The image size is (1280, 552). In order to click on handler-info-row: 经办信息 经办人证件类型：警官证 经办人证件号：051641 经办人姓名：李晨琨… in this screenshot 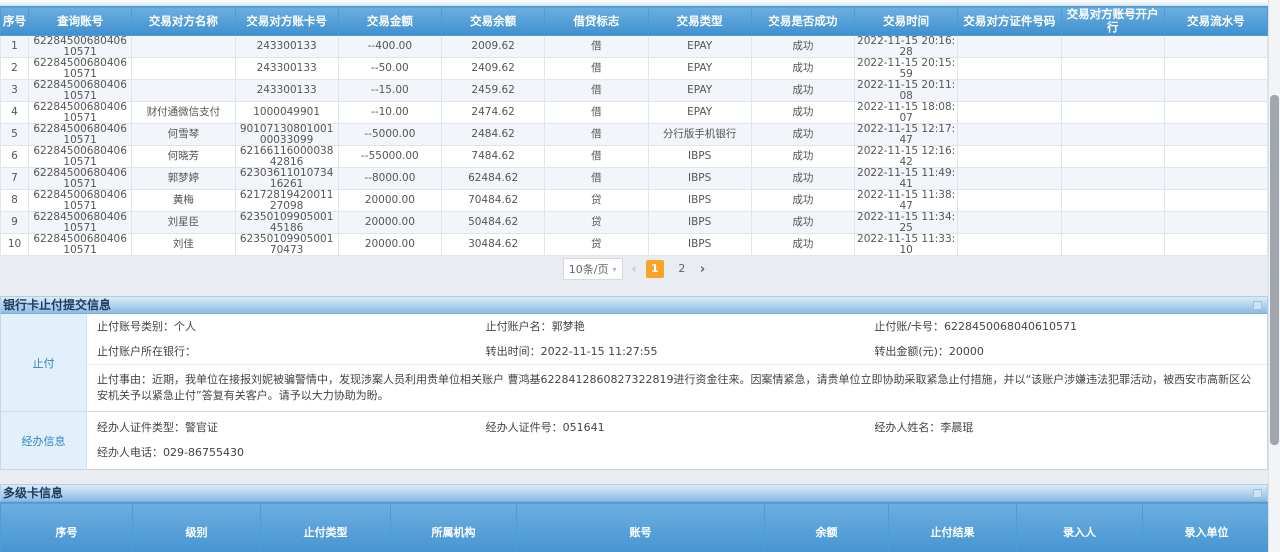, I will do `click(634, 440)`.